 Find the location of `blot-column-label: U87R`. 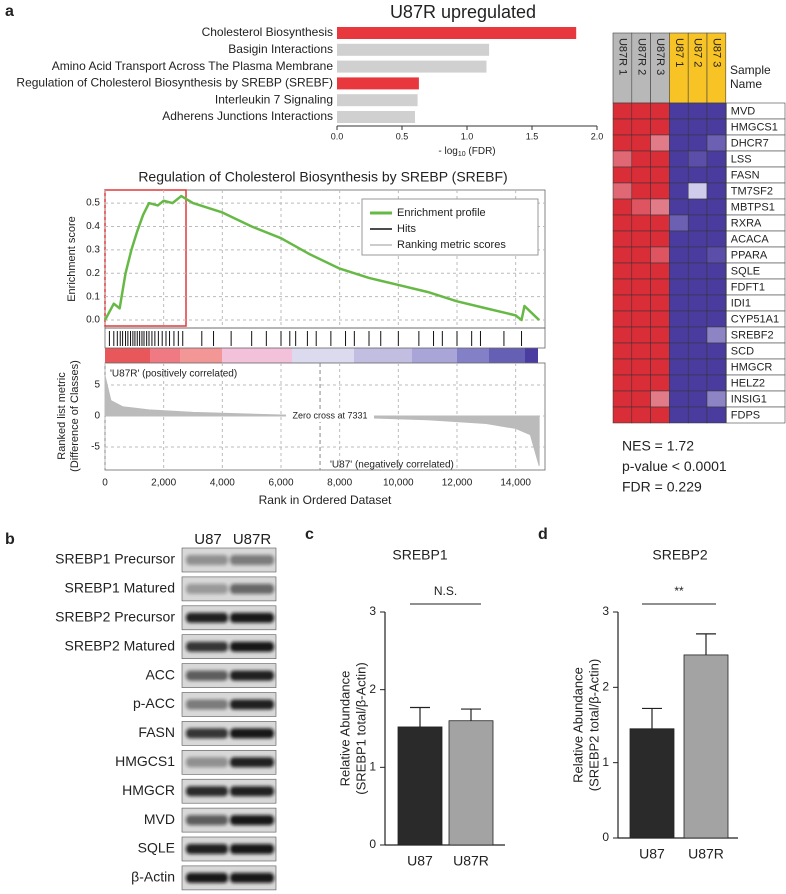

blot-column-label: U87R is located at coordinates (252, 539).